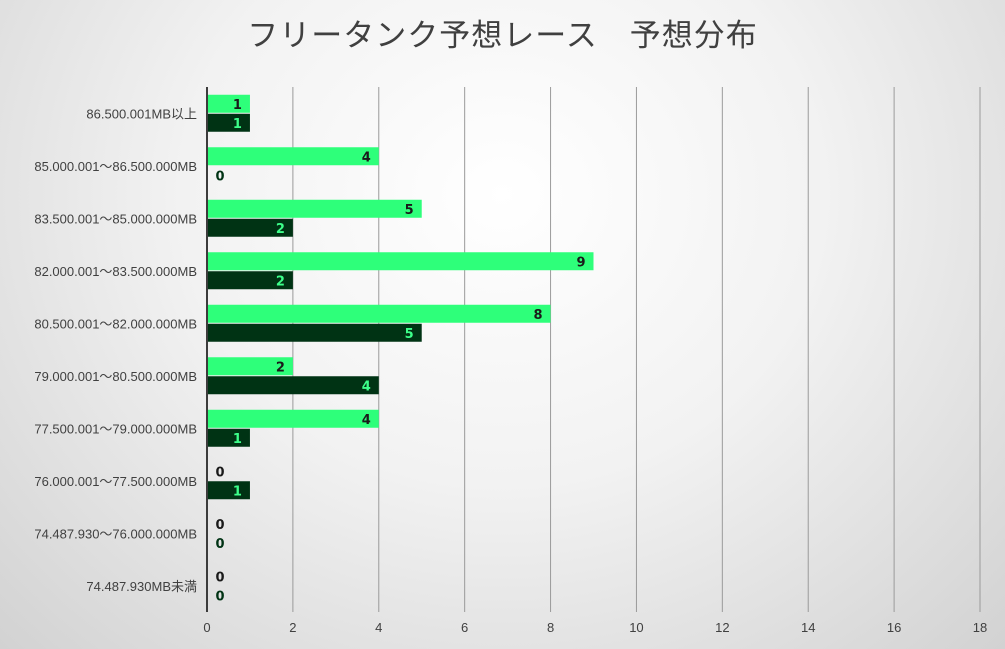  Describe the element at coordinates (894, 627) in the screenshot. I see `x-tick-label: 16` at that location.